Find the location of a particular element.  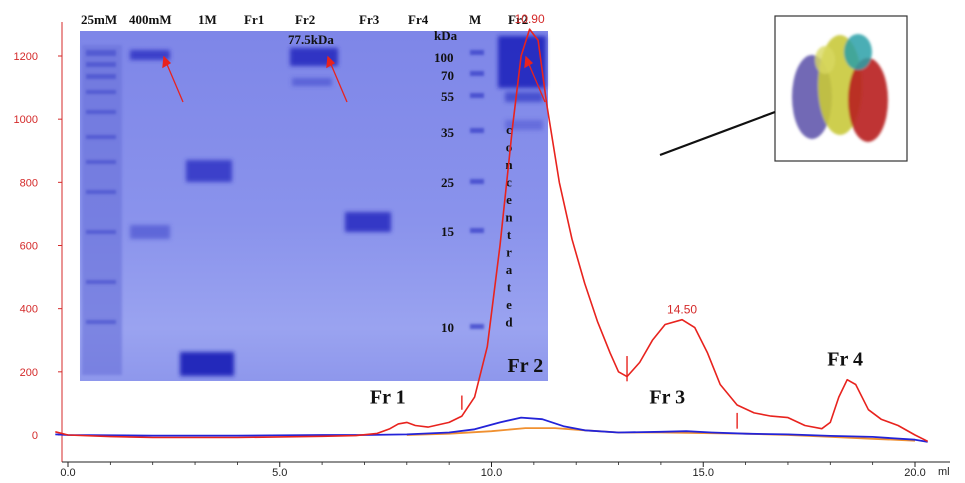

fraction-label: Fr 4 is located at coordinates (845, 360).